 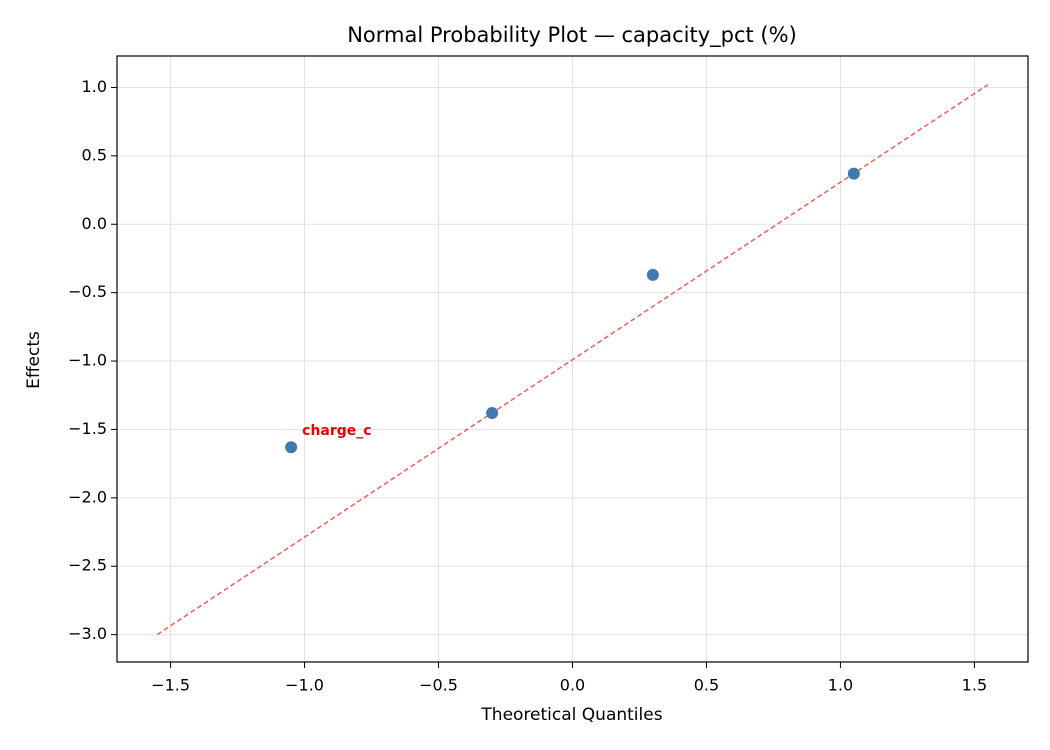 What do you see at coordinates (94, 86) in the screenshot?
I see `y-tick-label: 1.0` at bounding box center [94, 86].